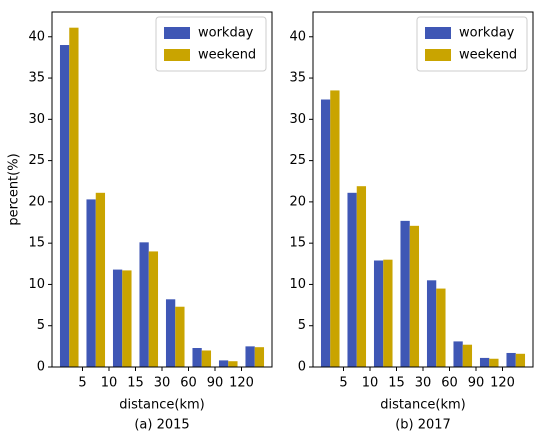 The image size is (550, 439). Describe the element at coordinates (14, 189) in the screenshot. I see `y-axis-label: percent(%)` at that location.